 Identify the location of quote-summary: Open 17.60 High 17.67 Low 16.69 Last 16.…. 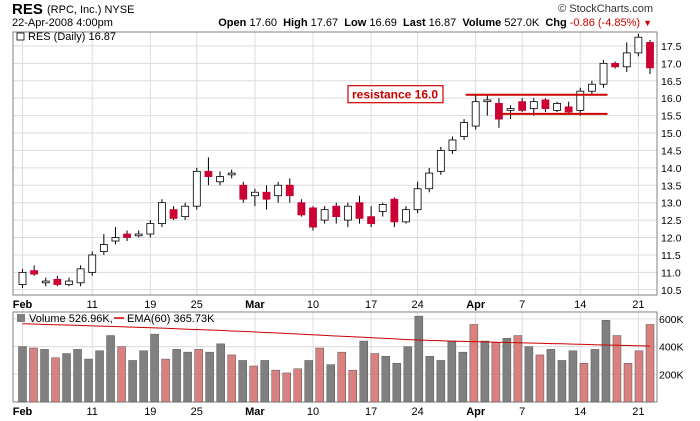
(435, 23).